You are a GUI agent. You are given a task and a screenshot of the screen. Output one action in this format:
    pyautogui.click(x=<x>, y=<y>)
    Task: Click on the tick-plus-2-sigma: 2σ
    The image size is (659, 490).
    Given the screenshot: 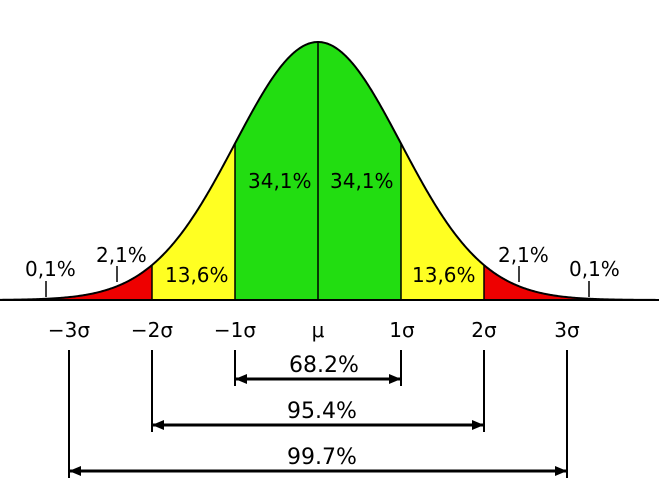 What is the action you would take?
    pyautogui.click(x=484, y=330)
    